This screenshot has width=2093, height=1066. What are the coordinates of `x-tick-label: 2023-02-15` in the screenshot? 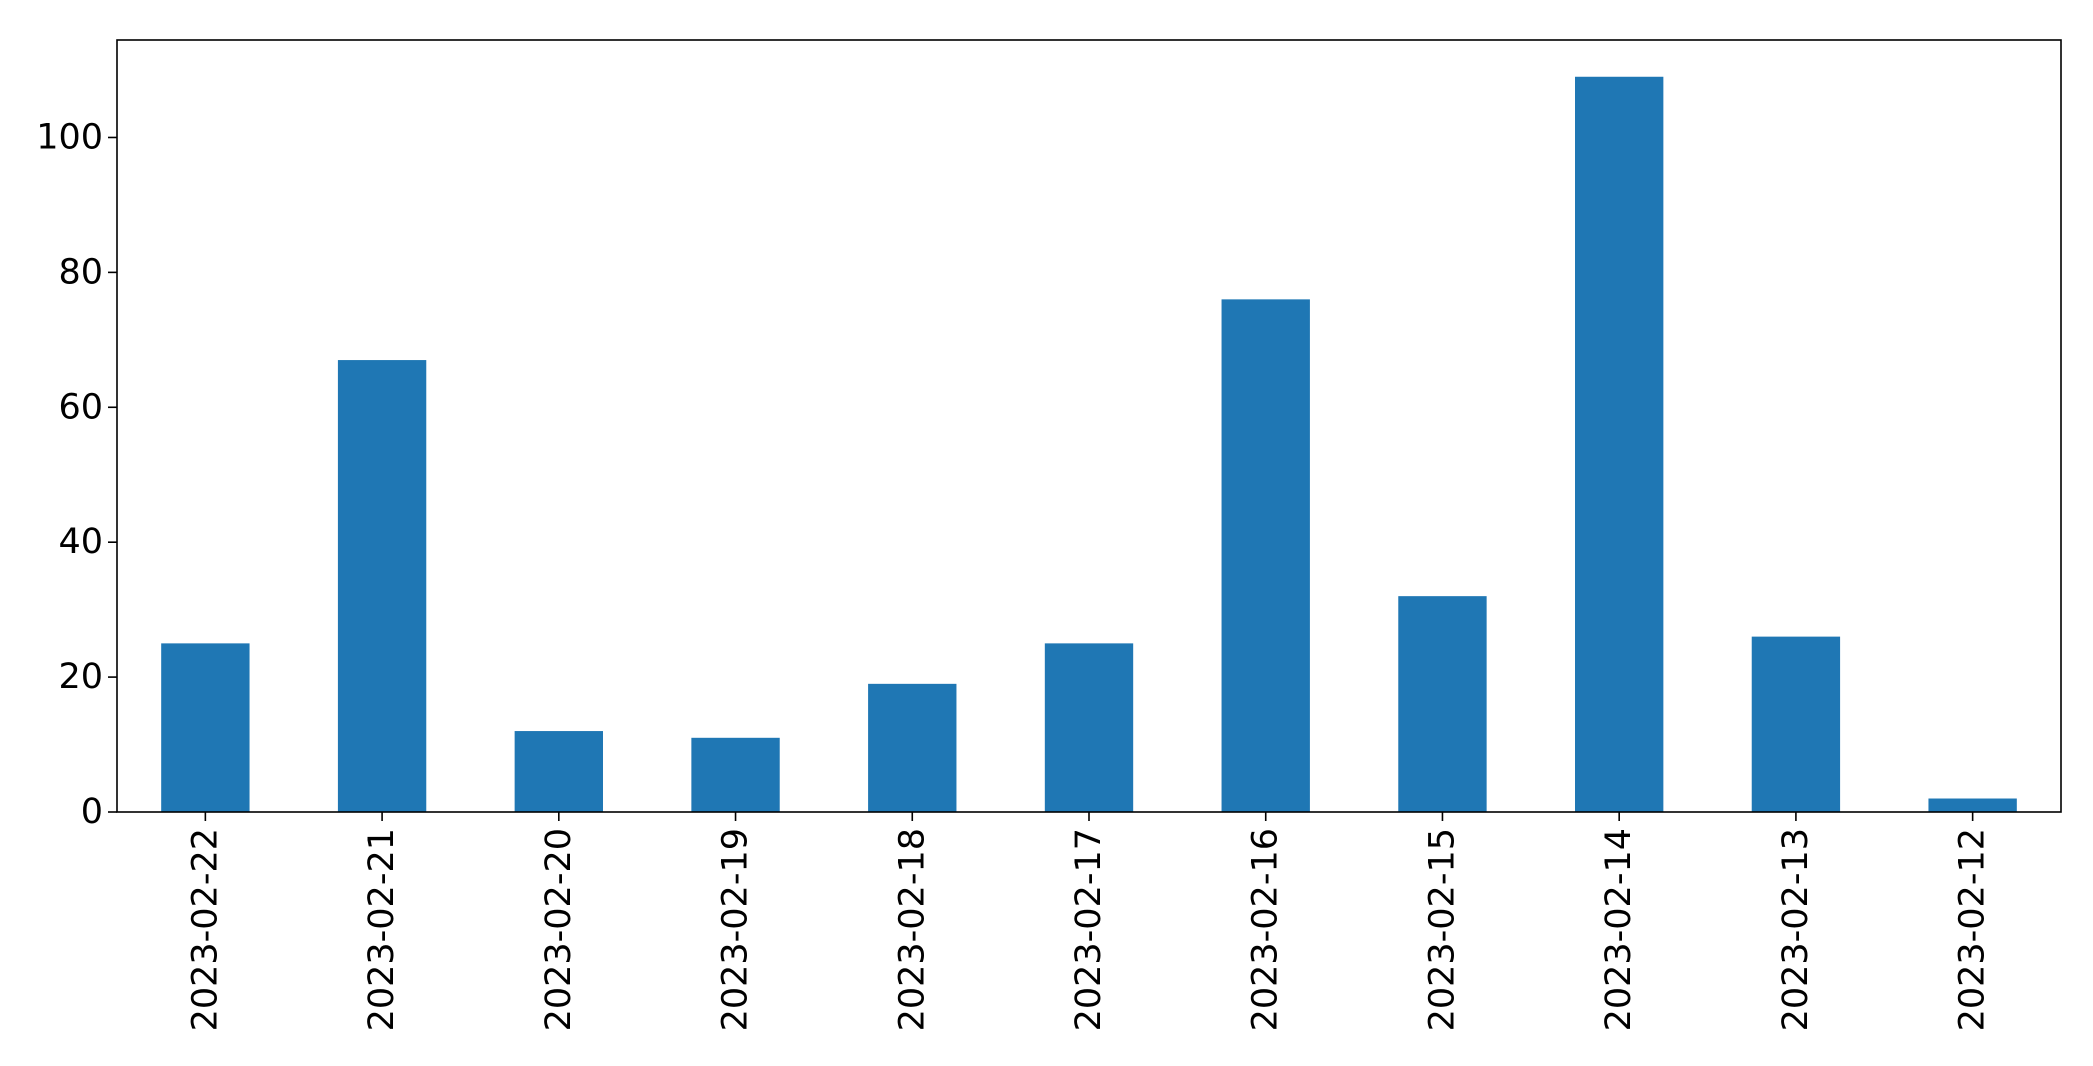 It's located at (1442, 929).